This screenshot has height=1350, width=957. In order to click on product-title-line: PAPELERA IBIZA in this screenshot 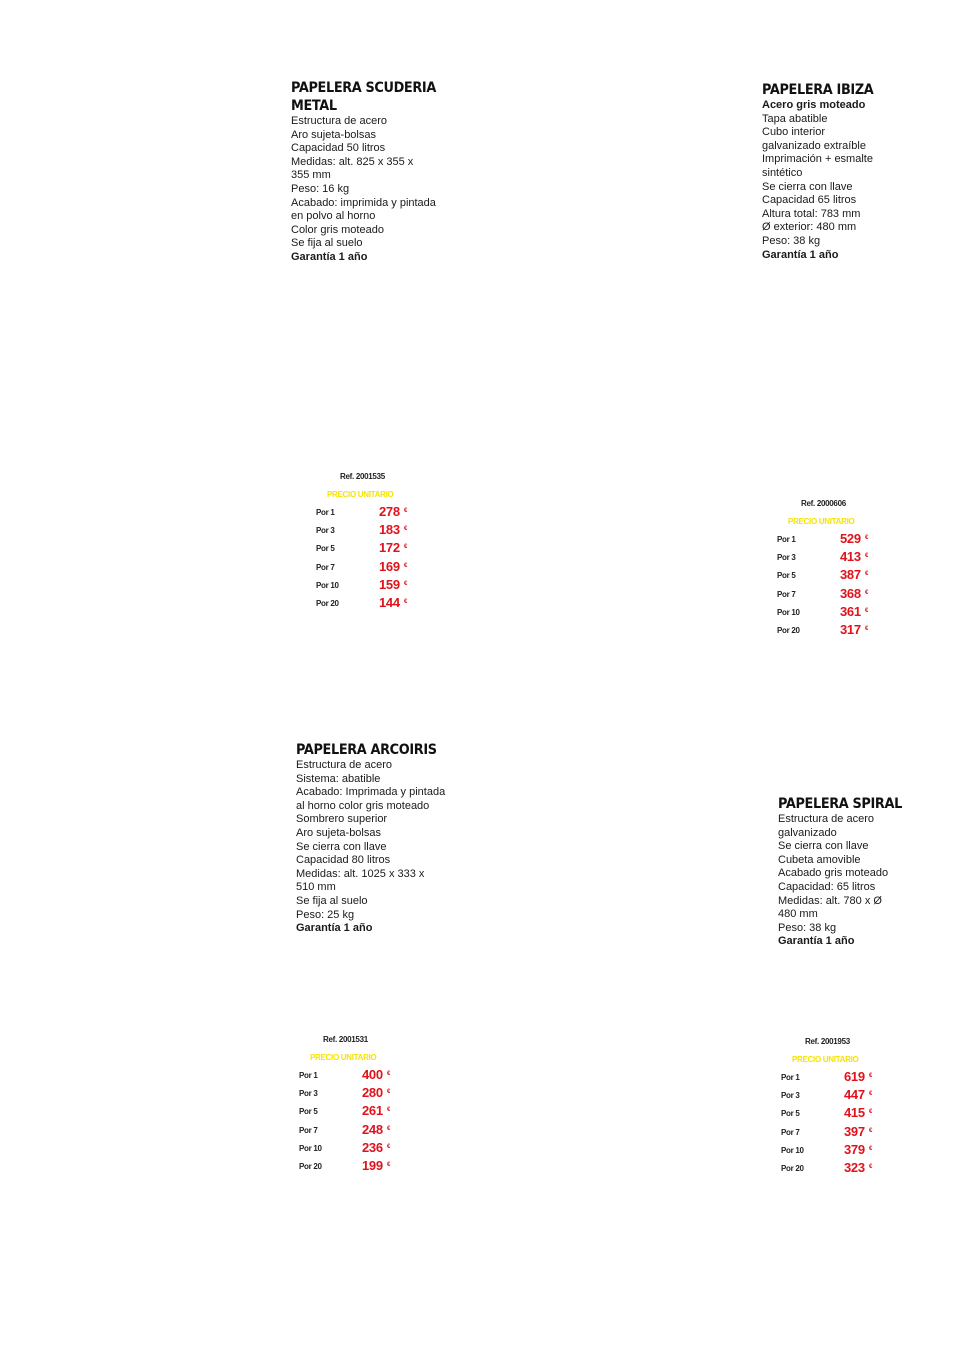, I will do `click(818, 90)`.